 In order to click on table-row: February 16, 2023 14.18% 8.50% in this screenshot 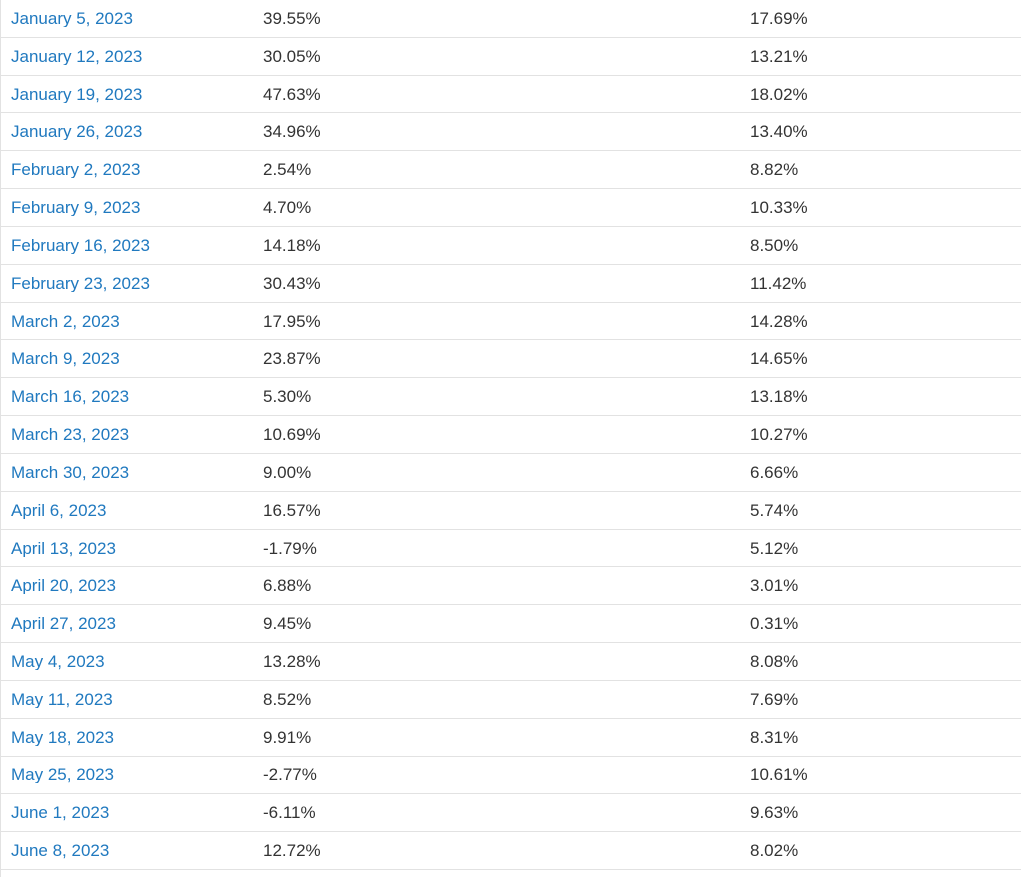, I will do `click(511, 245)`.